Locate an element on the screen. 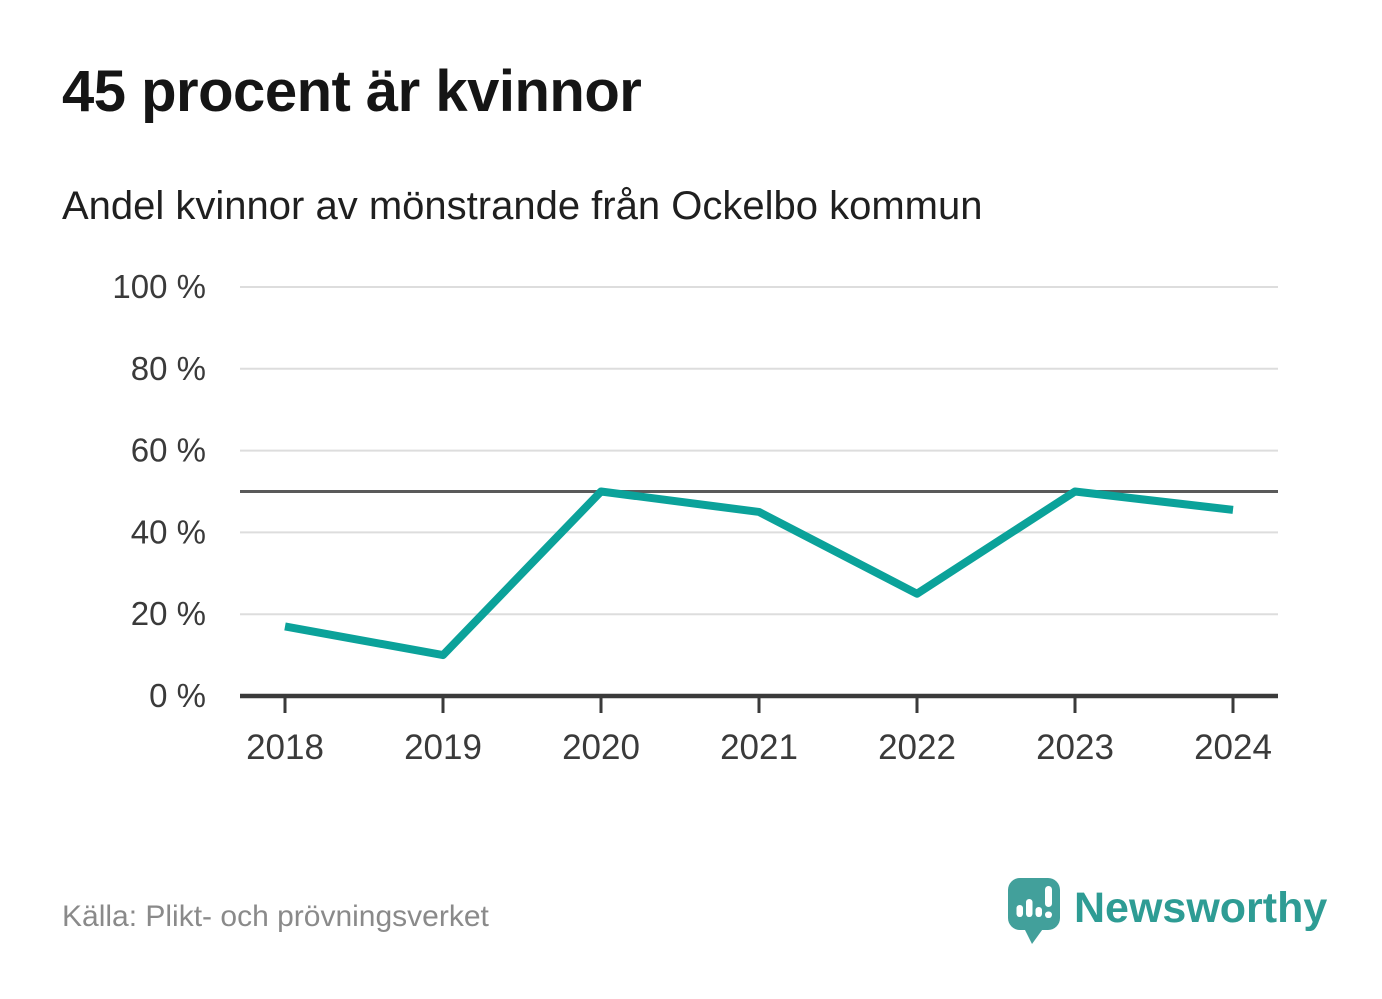 Image resolution: width=1382 pixels, height=999 pixels. y-axis-label: 0 % is located at coordinates (177, 695).